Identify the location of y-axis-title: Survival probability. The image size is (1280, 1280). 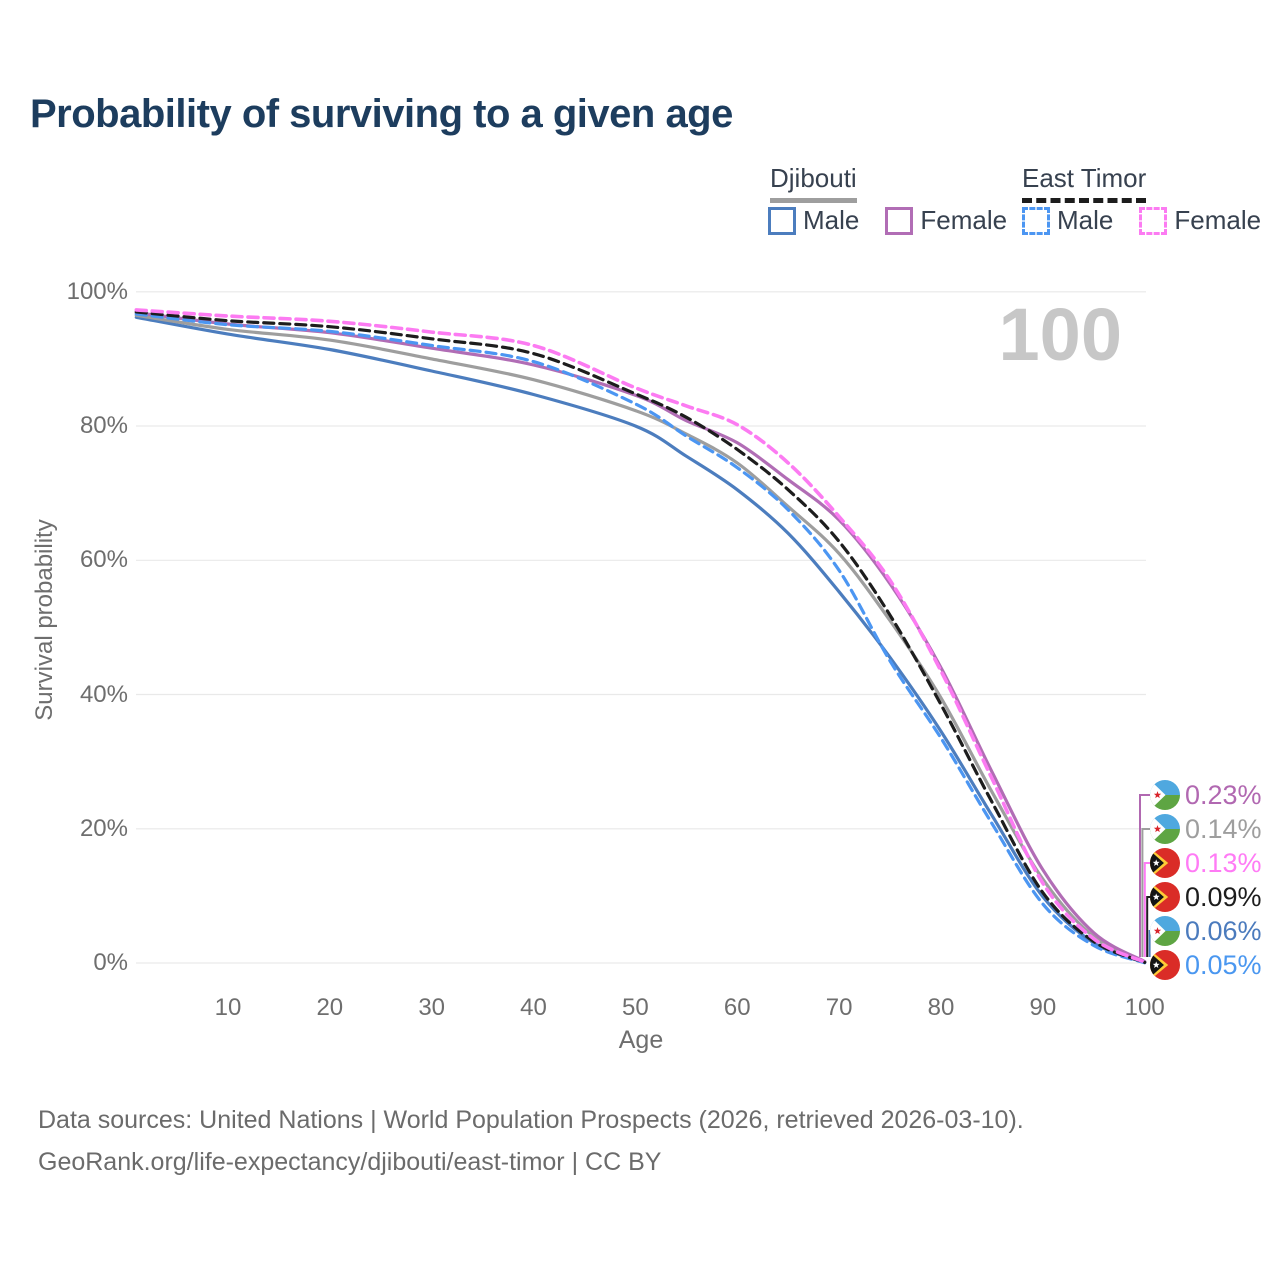
(44, 620).